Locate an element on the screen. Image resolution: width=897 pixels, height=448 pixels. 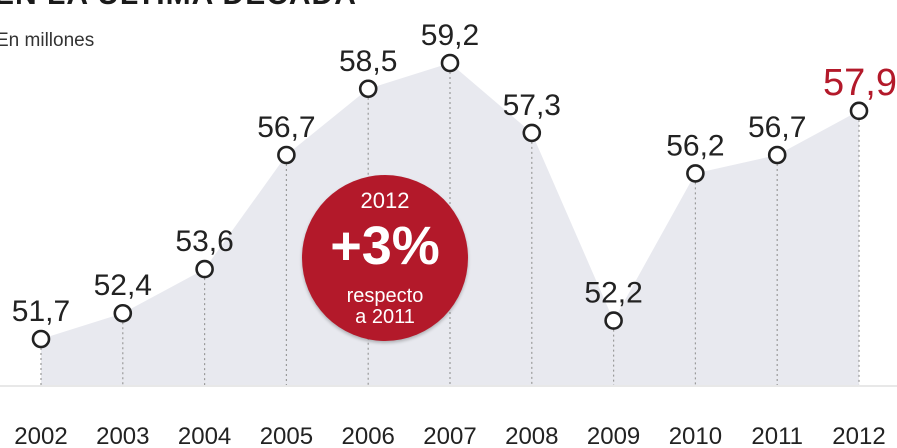
x-tick-label: 2010 is located at coordinates (695, 435).